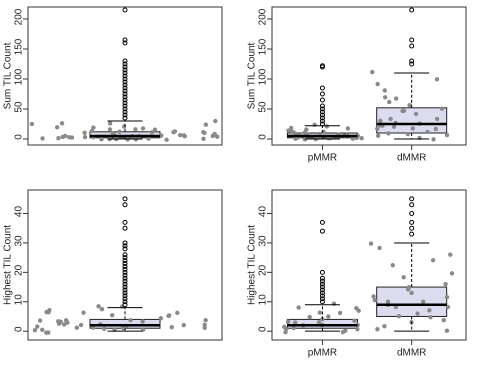 This screenshot has height=375, width=500. Describe the element at coordinates (19, 76) in the screenshot. I see `y-tick-label: 100` at that location.